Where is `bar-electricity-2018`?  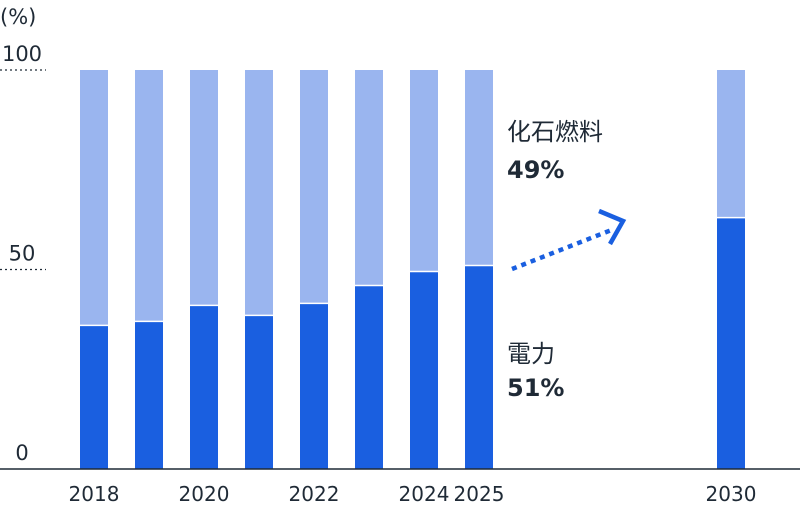
bar-electricity-2018 is located at coordinates (94, 397).